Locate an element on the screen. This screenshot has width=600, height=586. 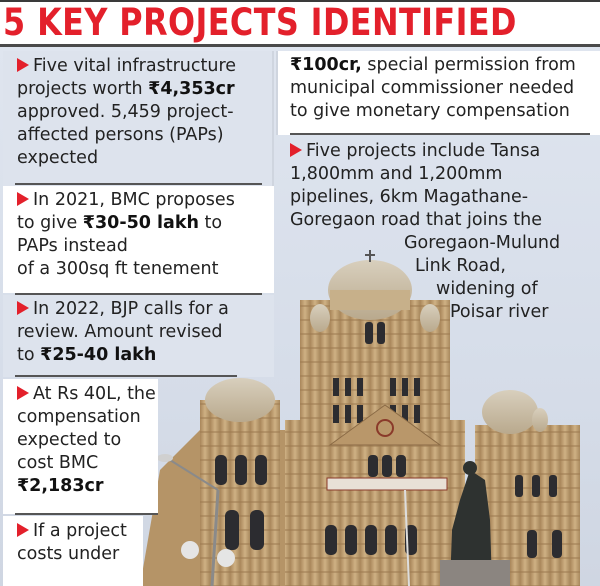
projects-line: Goregaon-Mulund is located at coordinates (482, 243).